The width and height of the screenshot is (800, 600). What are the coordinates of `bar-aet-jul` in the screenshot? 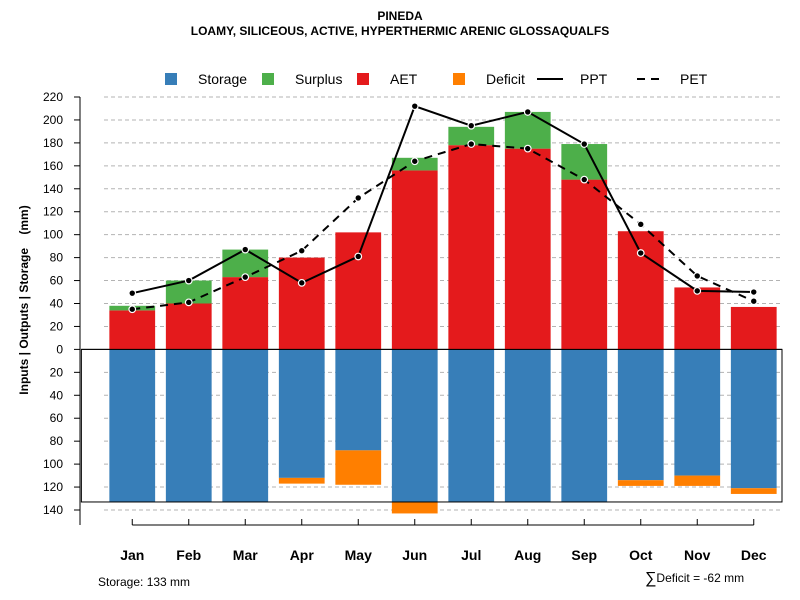 It's located at (471, 247).